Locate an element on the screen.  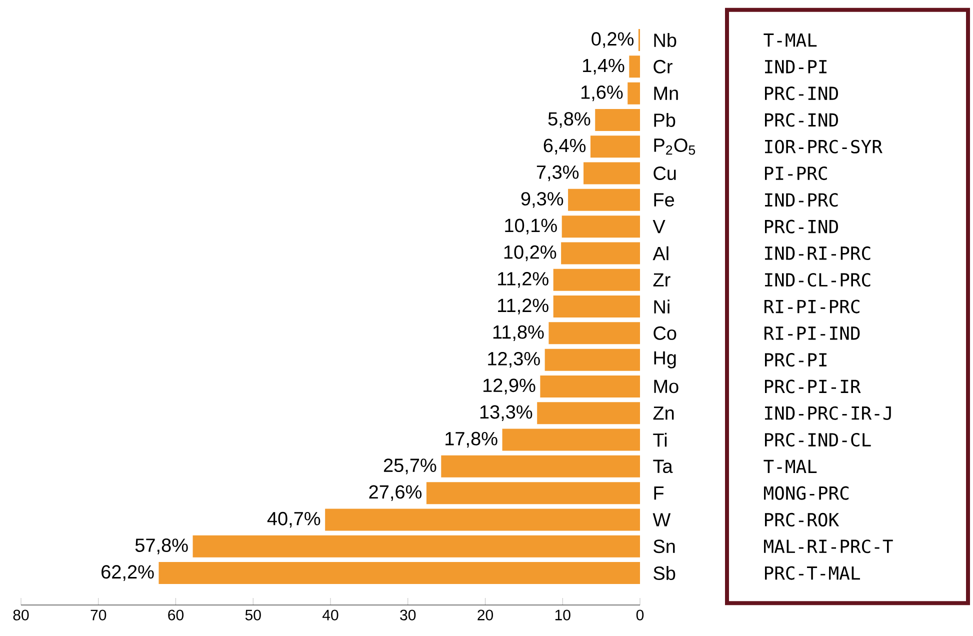
x-tick-label: 30 is located at coordinates (408, 615).